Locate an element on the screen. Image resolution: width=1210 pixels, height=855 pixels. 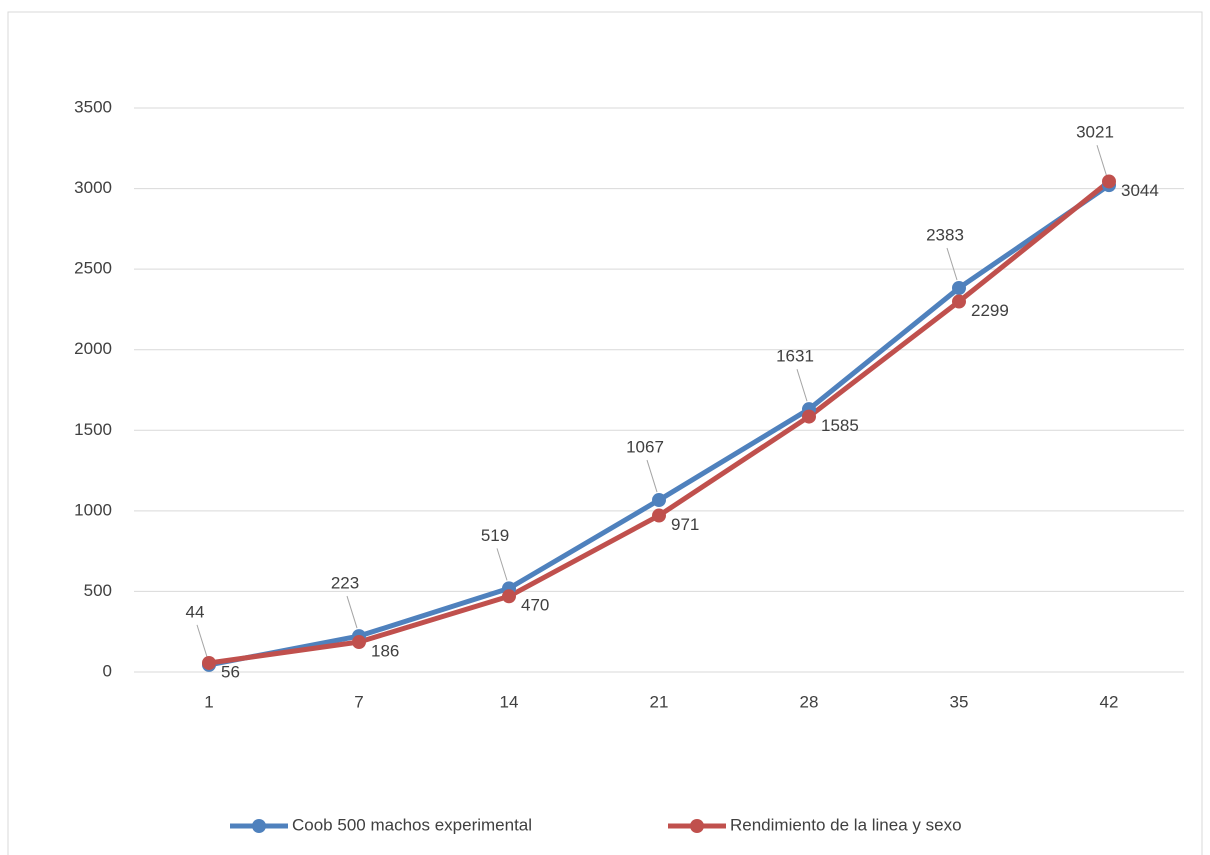
y-tick-label: 2500 is located at coordinates (93, 268).